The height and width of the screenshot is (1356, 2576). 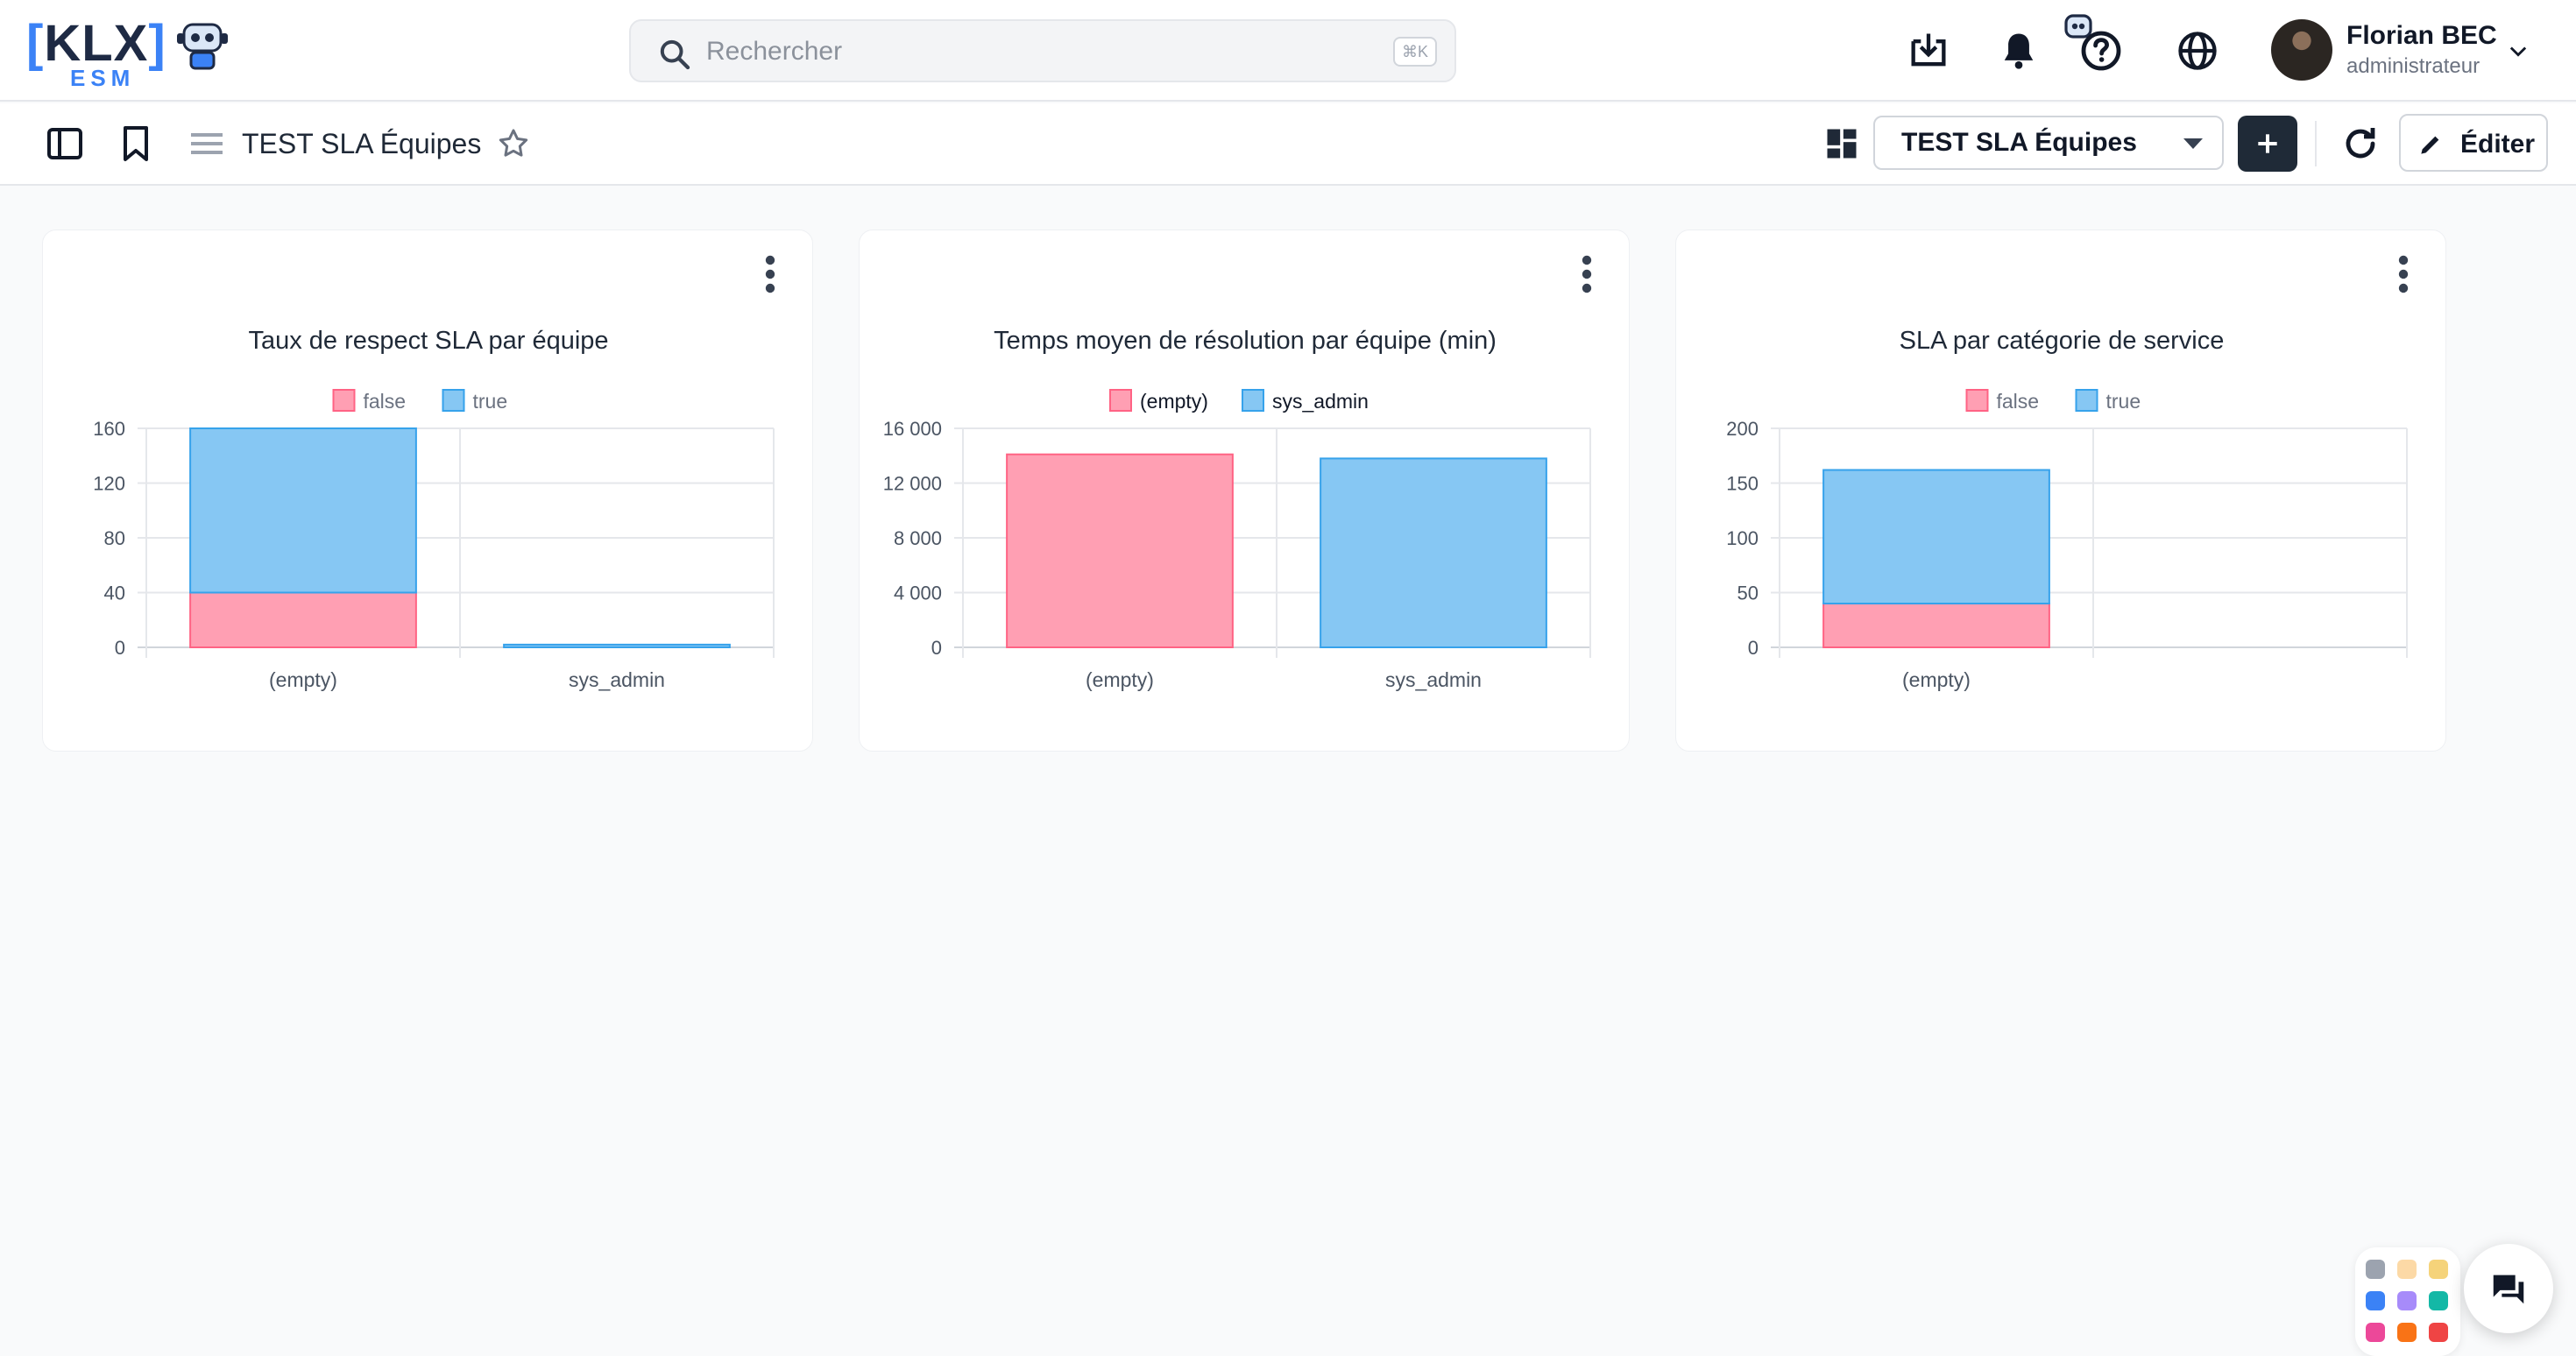 I want to click on search-input, so click(x=1013, y=52).